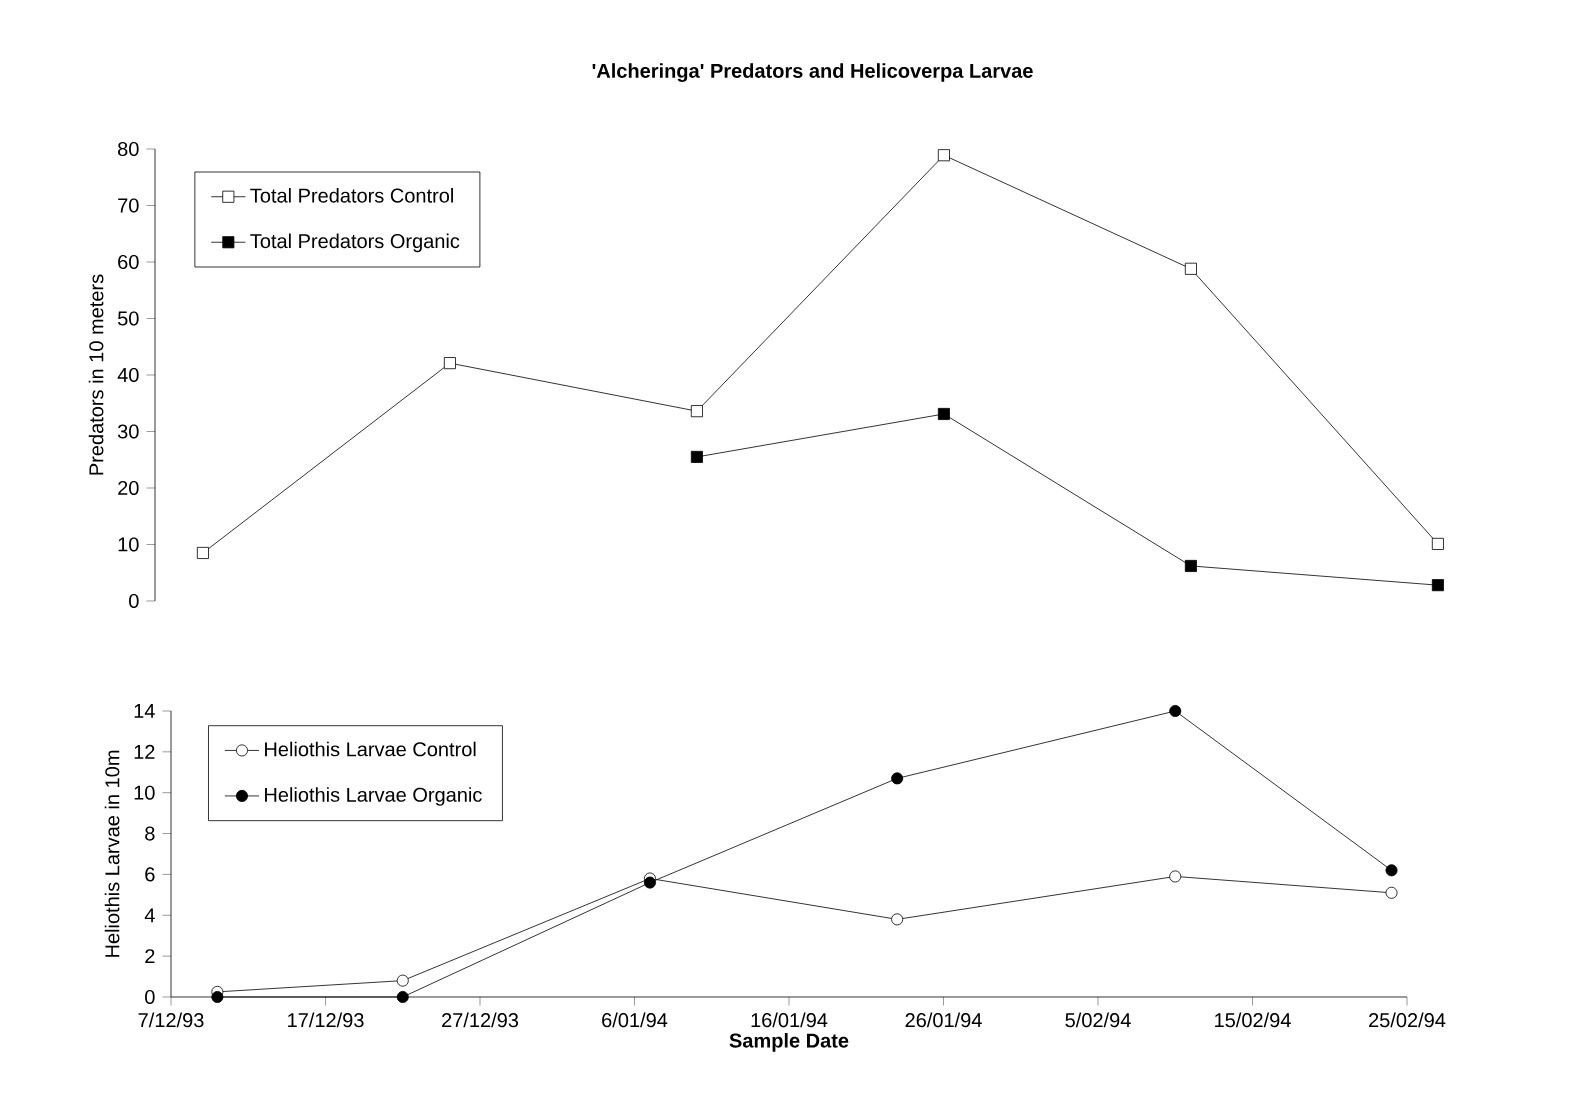 The image size is (1579, 1107). What do you see at coordinates (943, 1020) in the screenshot?
I see `x-tick-label: 26/01/94` at bounding box center [943, 1020].